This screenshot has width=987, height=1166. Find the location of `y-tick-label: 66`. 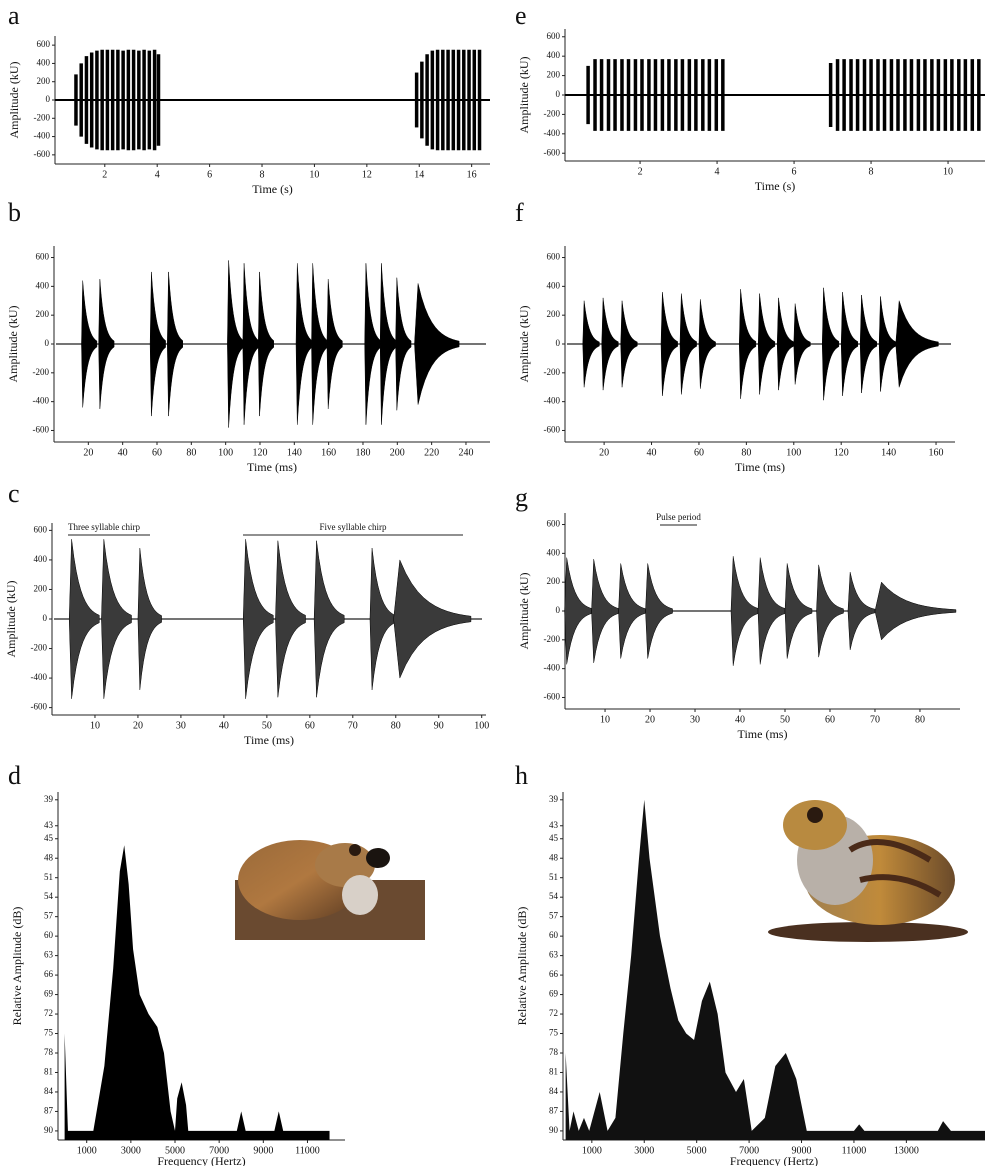

y-tick-label: 66 is located at coordinates (554, 974).